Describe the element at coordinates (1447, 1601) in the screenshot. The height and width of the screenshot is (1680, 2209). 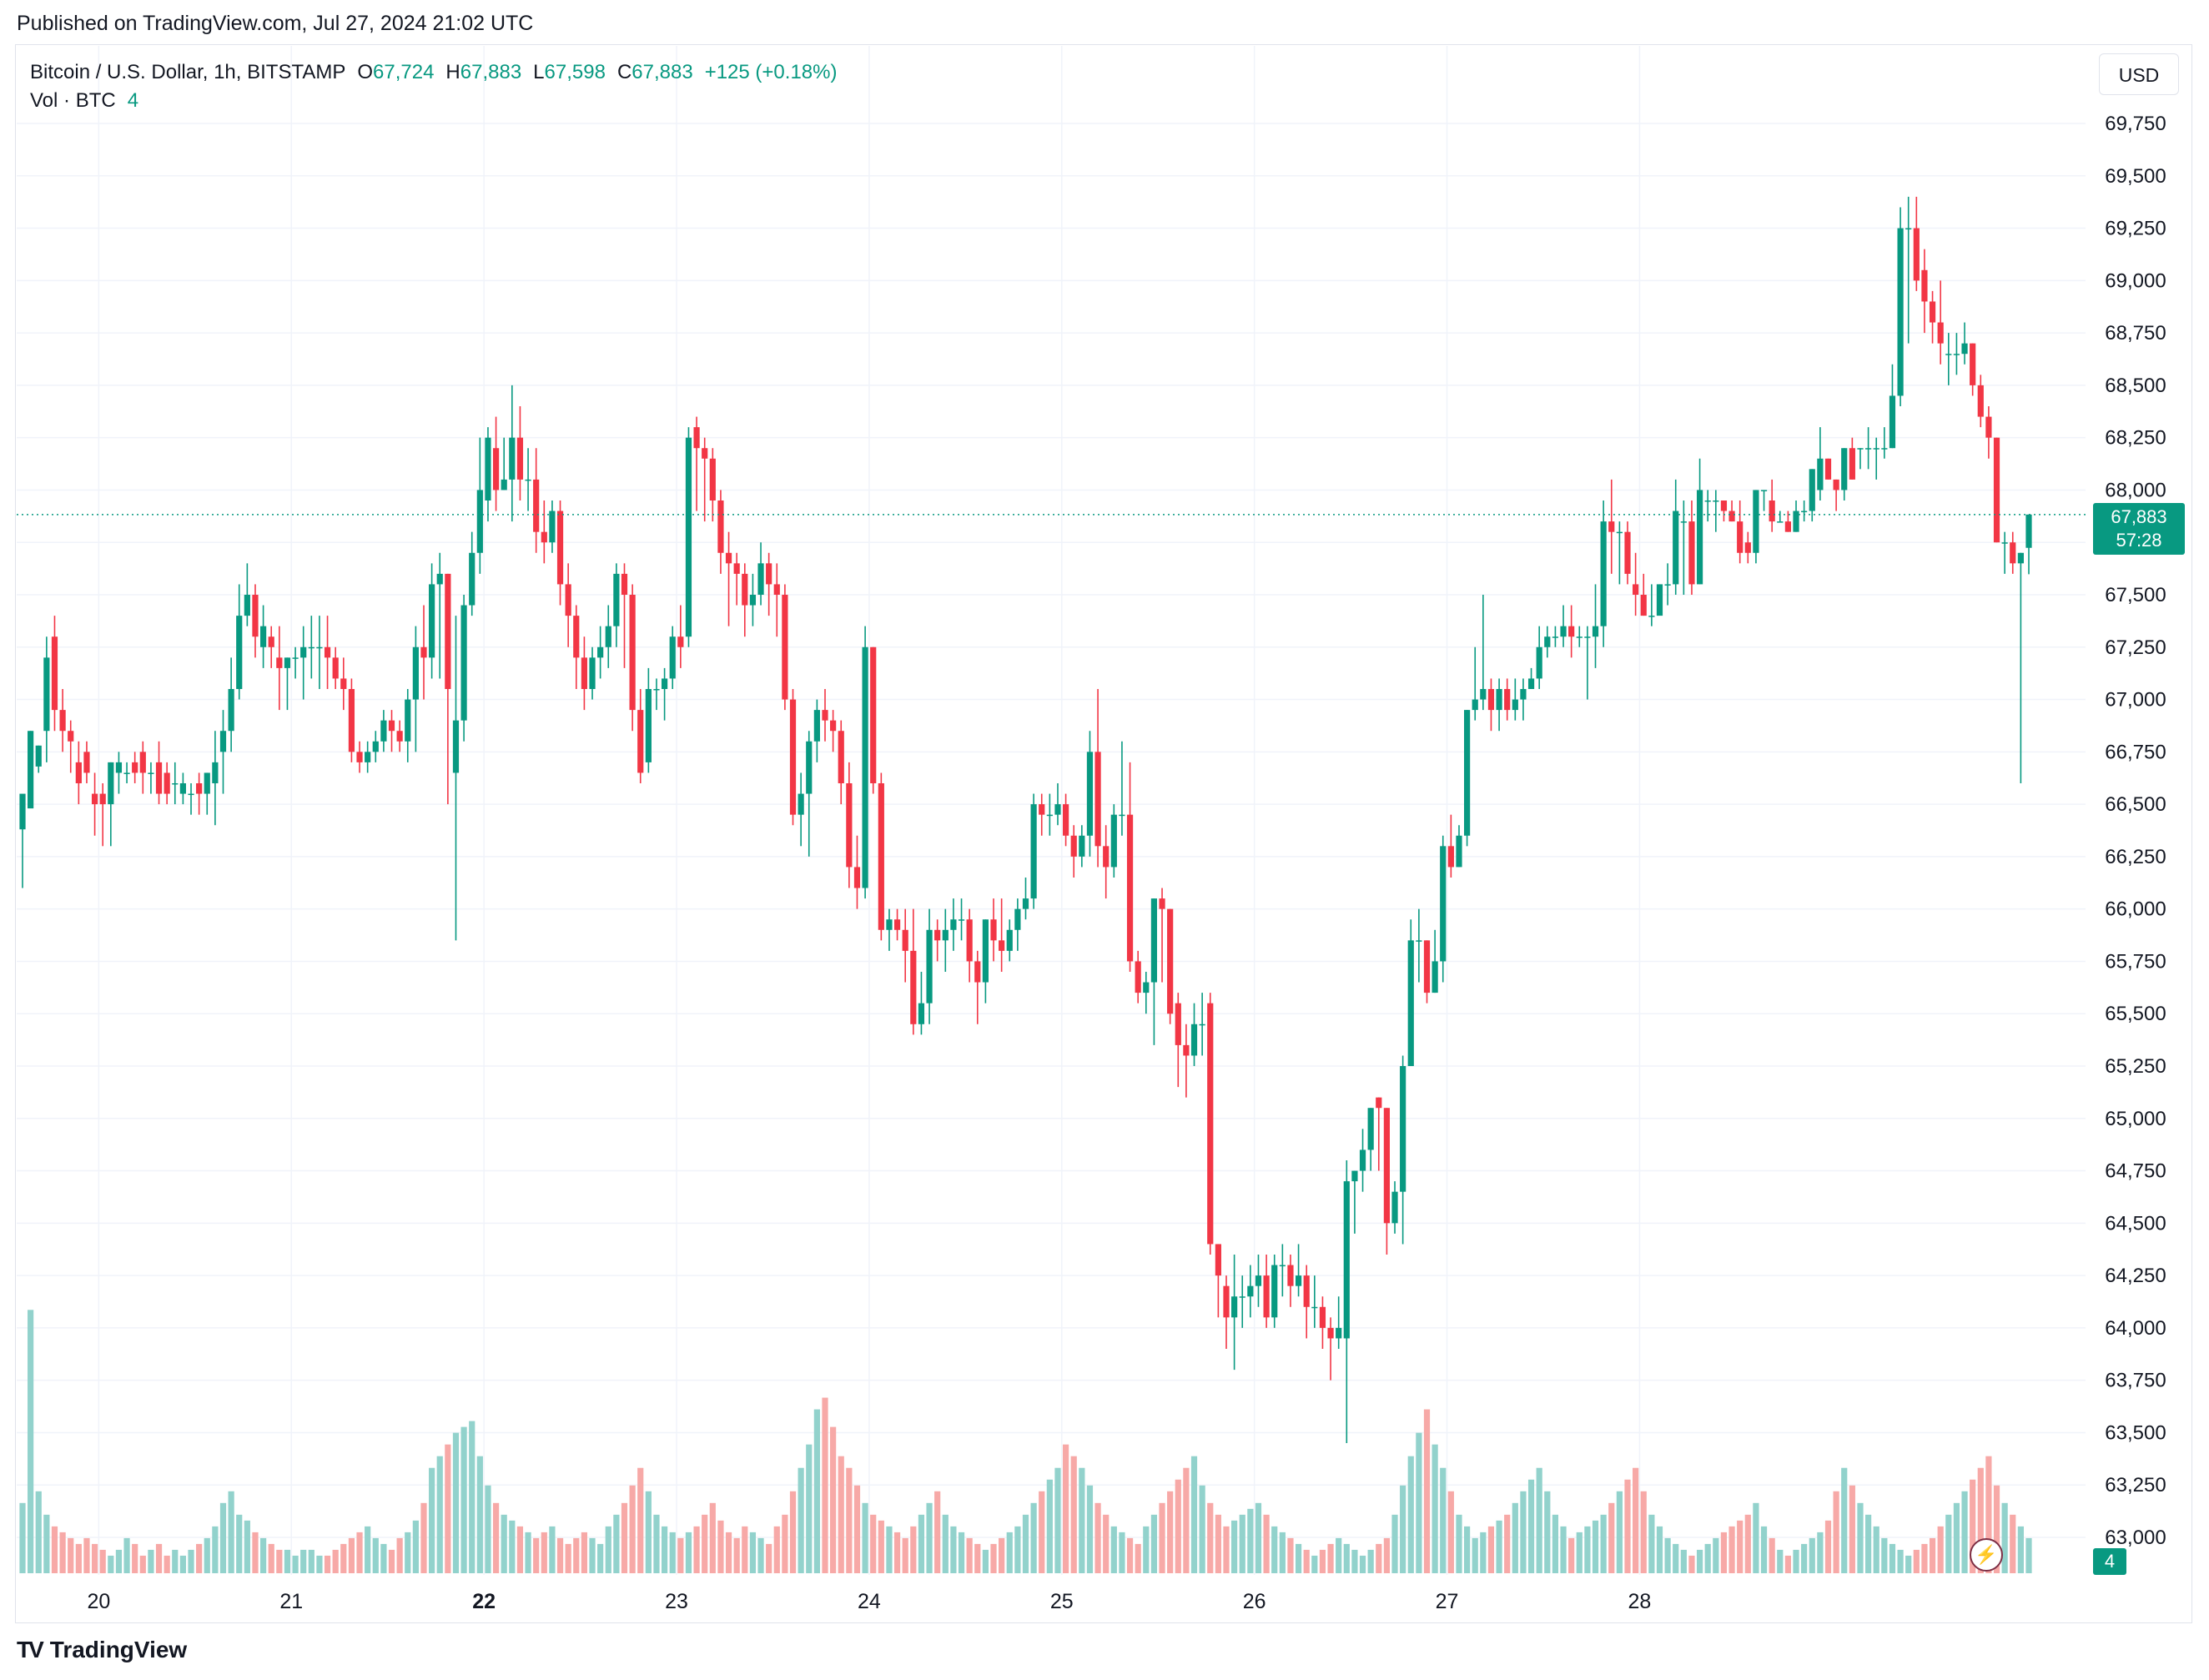
I see `time-tick-label: 27` at that location.